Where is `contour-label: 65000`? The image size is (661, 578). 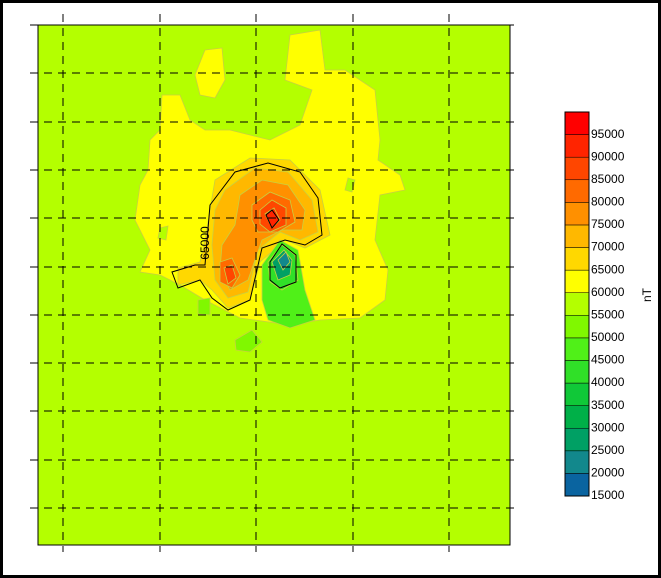 contour-label: 65000 is located at coordinates (205, 243).